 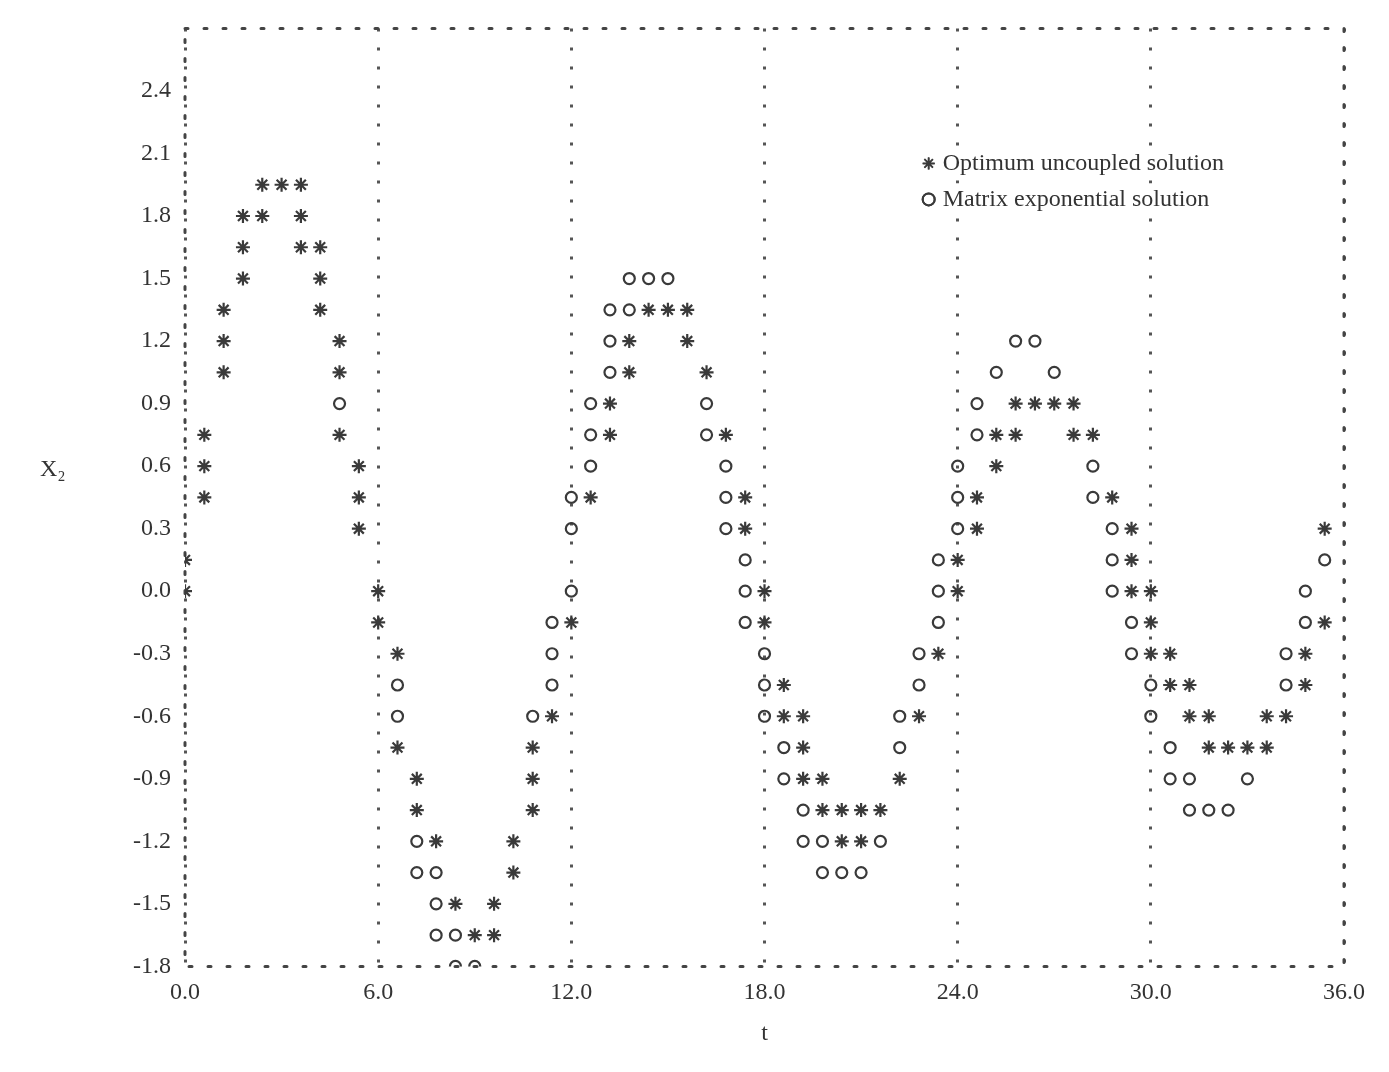 I want to click on x-tick-label: 24.0, so click(x=957, y=991).